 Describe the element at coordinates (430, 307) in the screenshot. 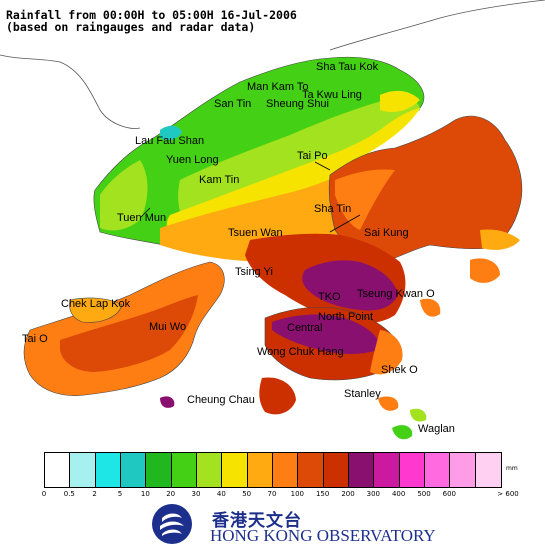

I see `region-tung-lung` at that location.